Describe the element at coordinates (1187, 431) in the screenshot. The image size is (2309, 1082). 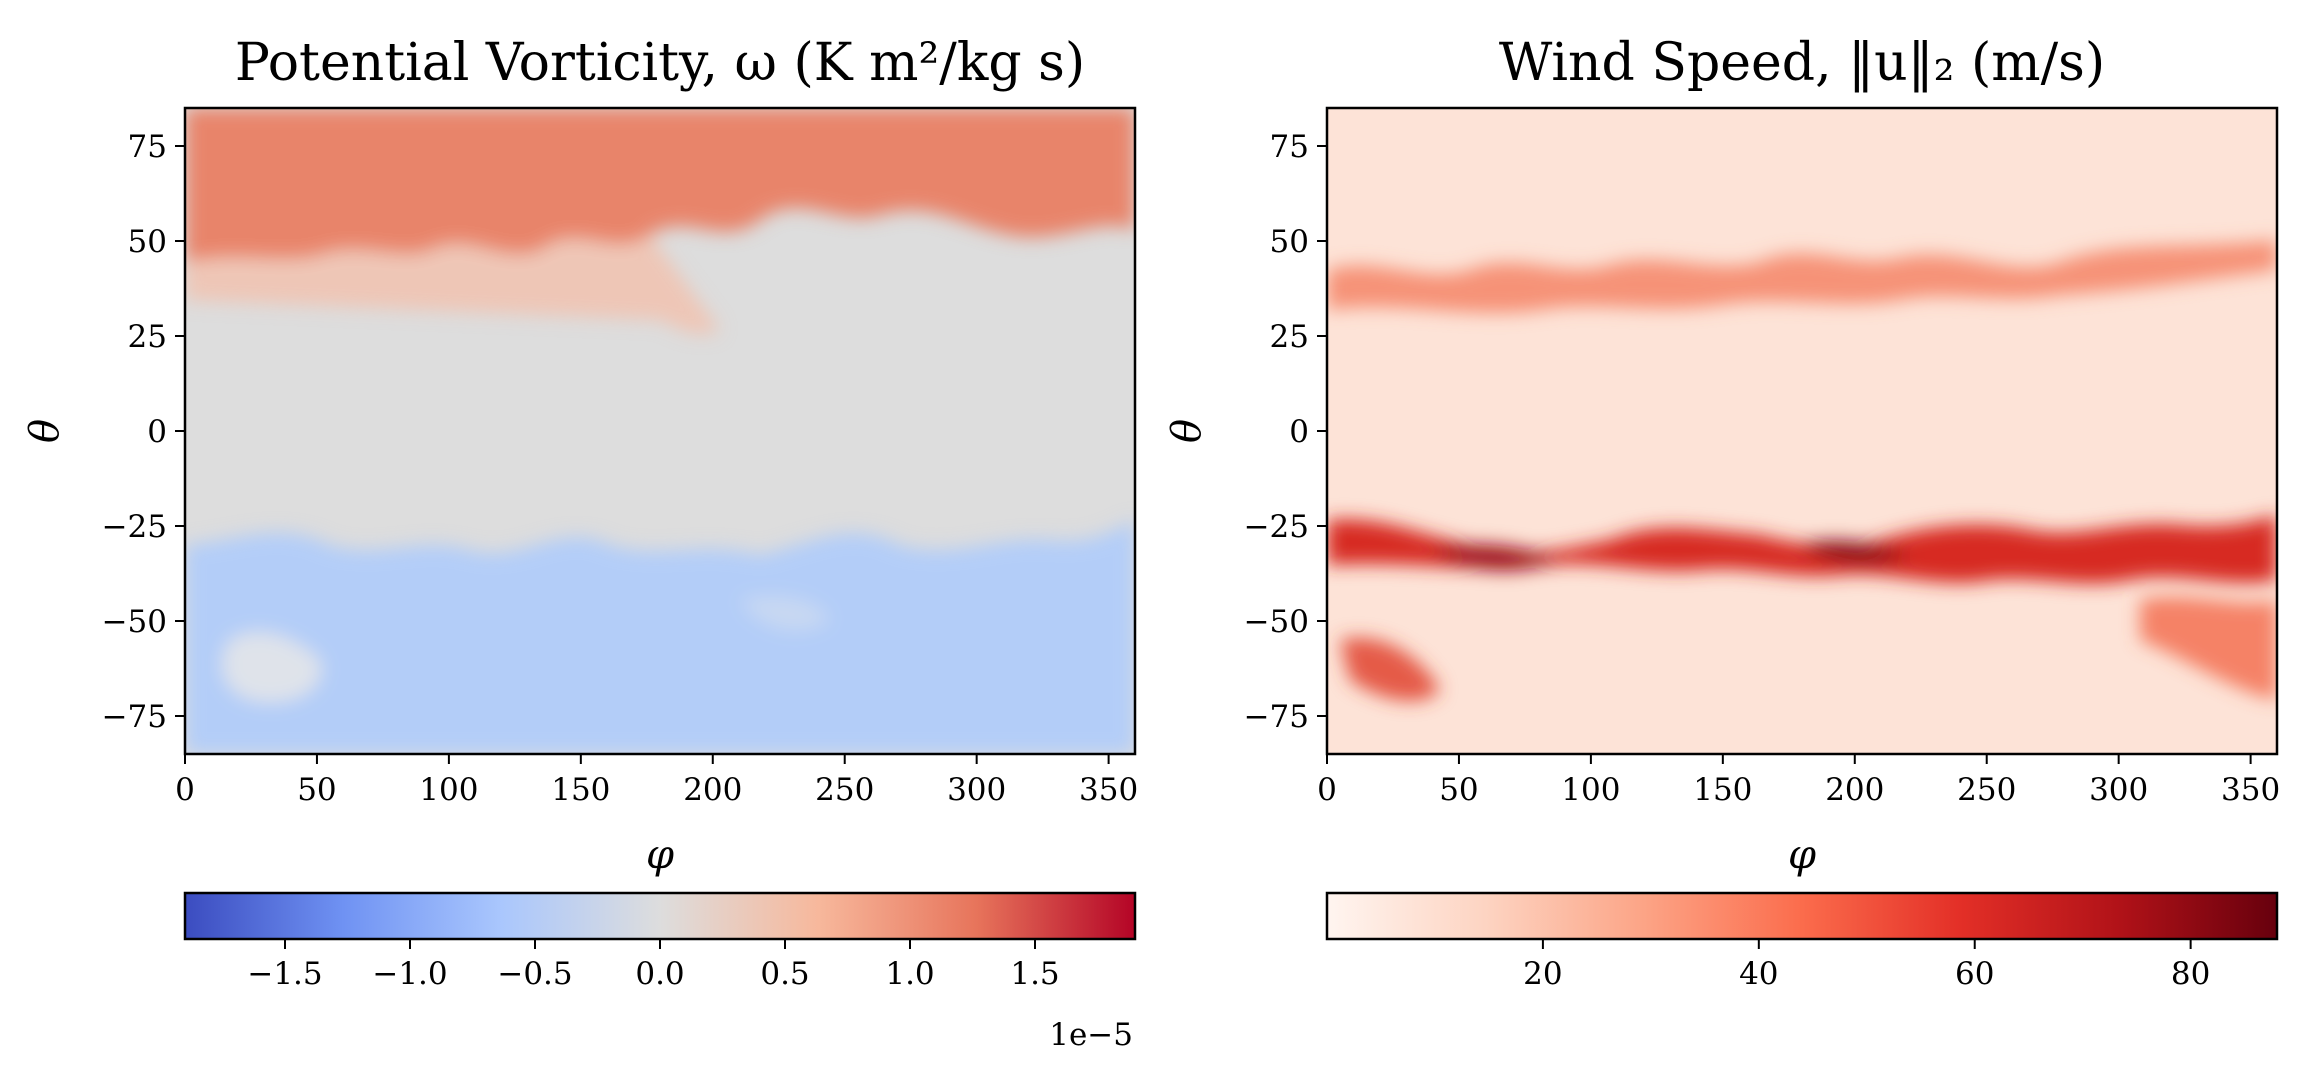
I see `y-axis-label-wind: θ` at that location.